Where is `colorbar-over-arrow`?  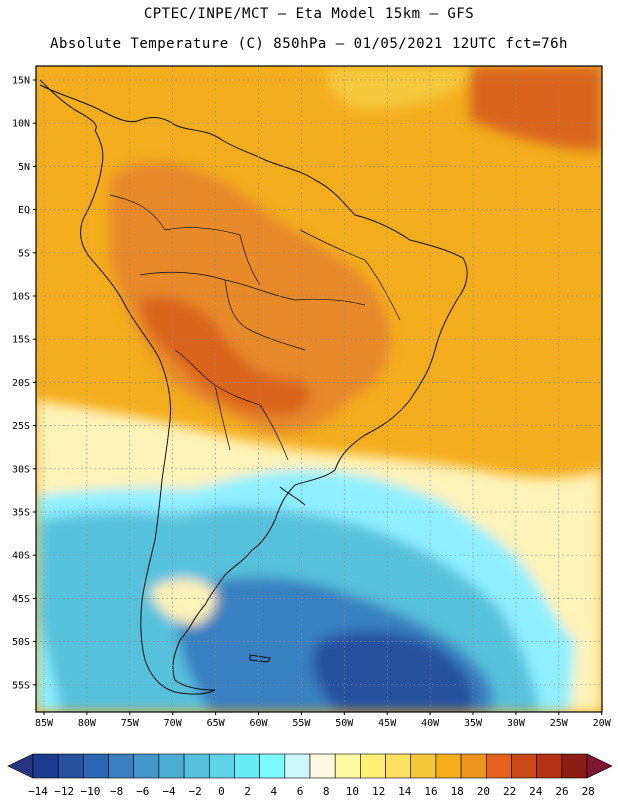 colorbar-over-arrow is located at coordinates (599, 766).